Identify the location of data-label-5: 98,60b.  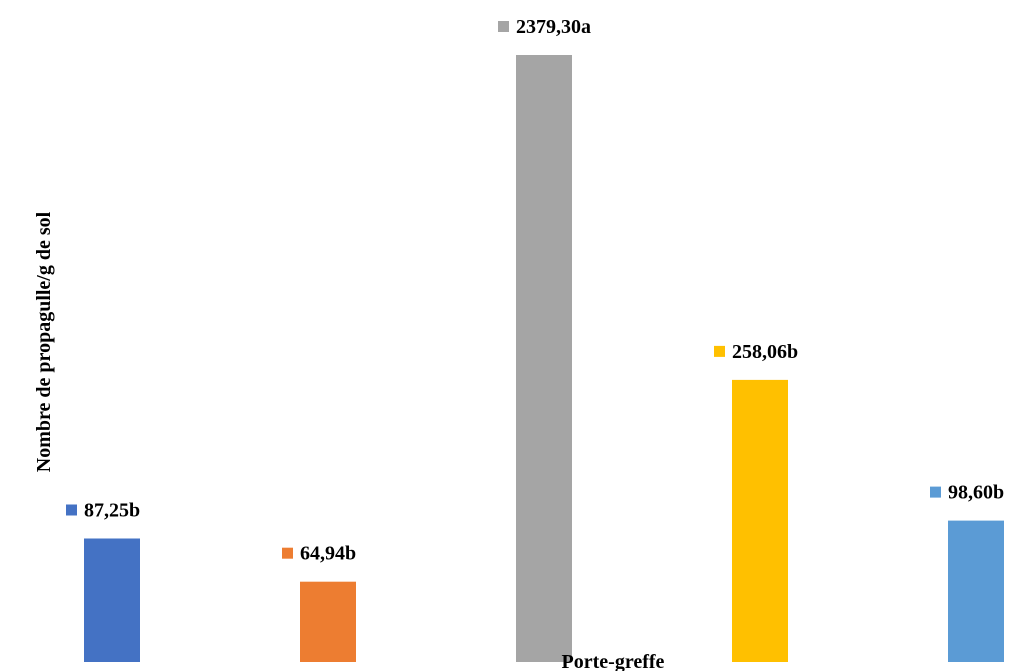
(976, 493).